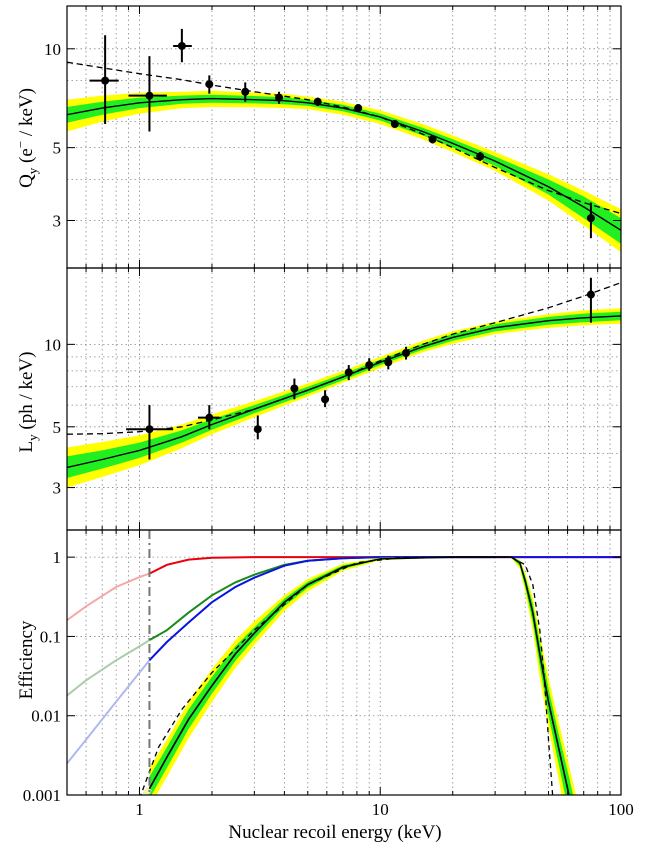  What do you see at coordinates (139, 809) in the screenshot?
I see `x-tick-label: 1` at bounding box center [139, 809].